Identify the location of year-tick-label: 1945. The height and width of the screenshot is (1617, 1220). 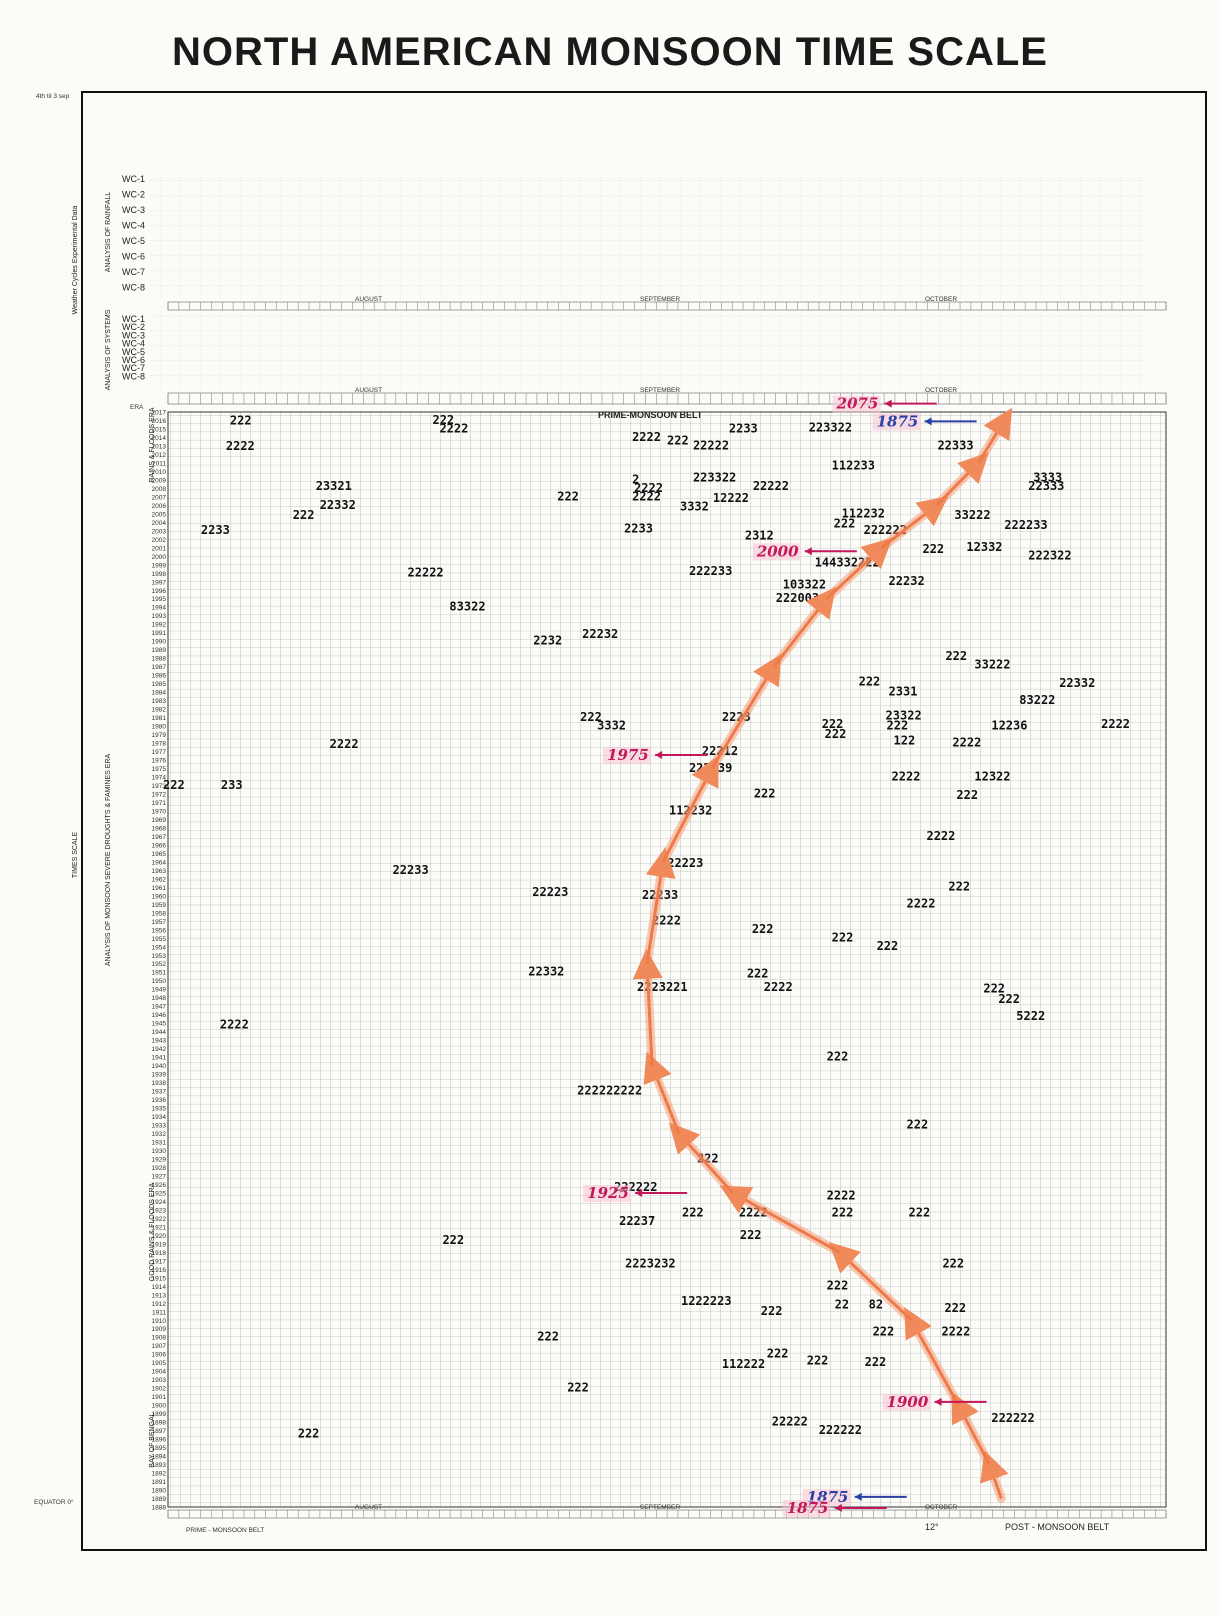
(159, 1024).